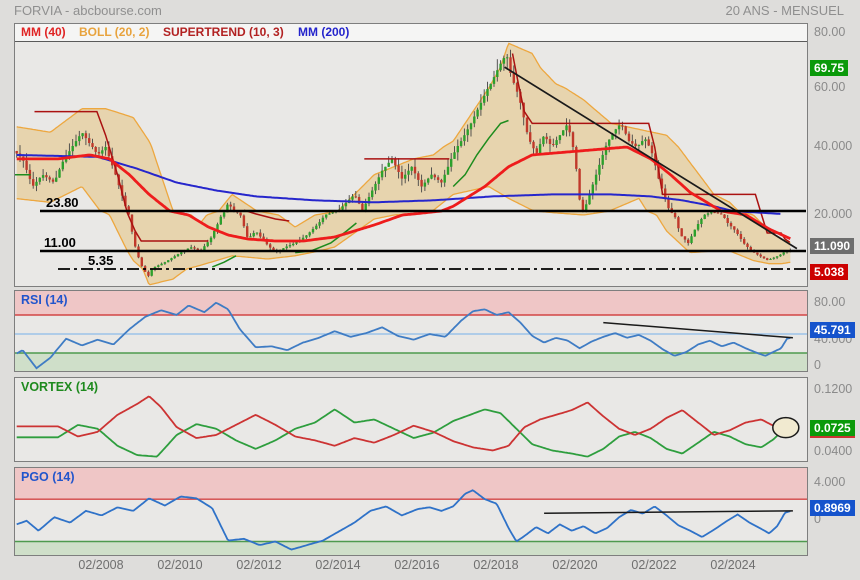 The height and width of the screenshot is (580, 860). Describe the element at coordinates (44, 300) in the screenshot. I see `rsi-title: RSI (14)` at that location.